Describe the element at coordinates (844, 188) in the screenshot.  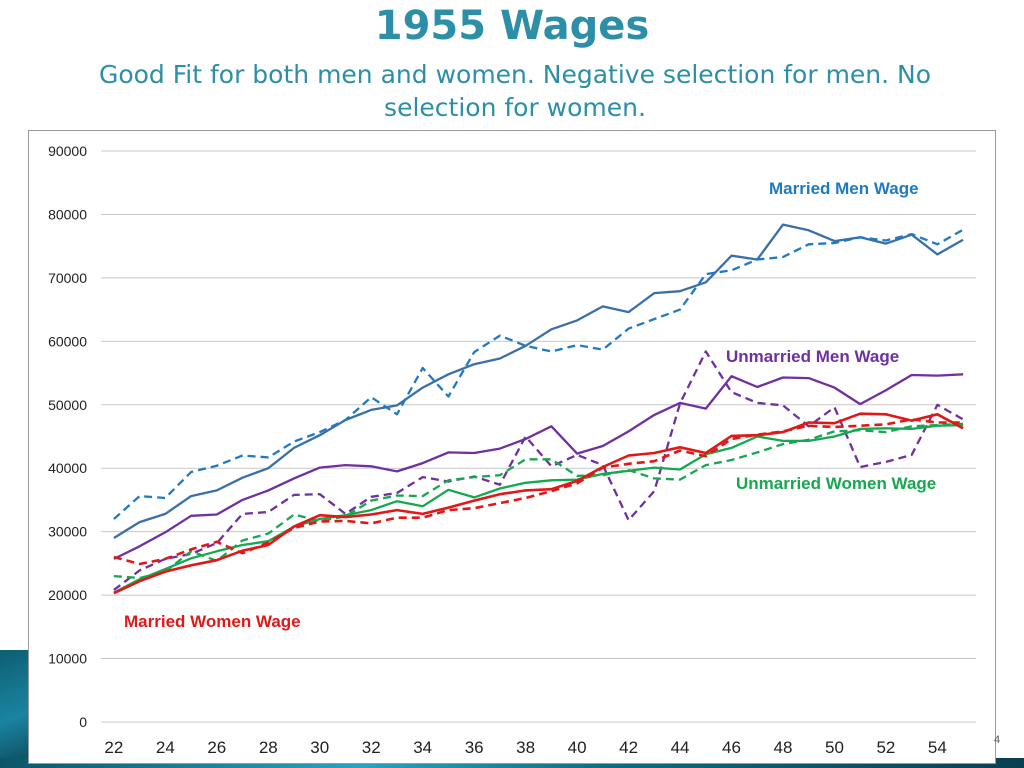
I see `series-annotation: Married Men Wage` at that location.